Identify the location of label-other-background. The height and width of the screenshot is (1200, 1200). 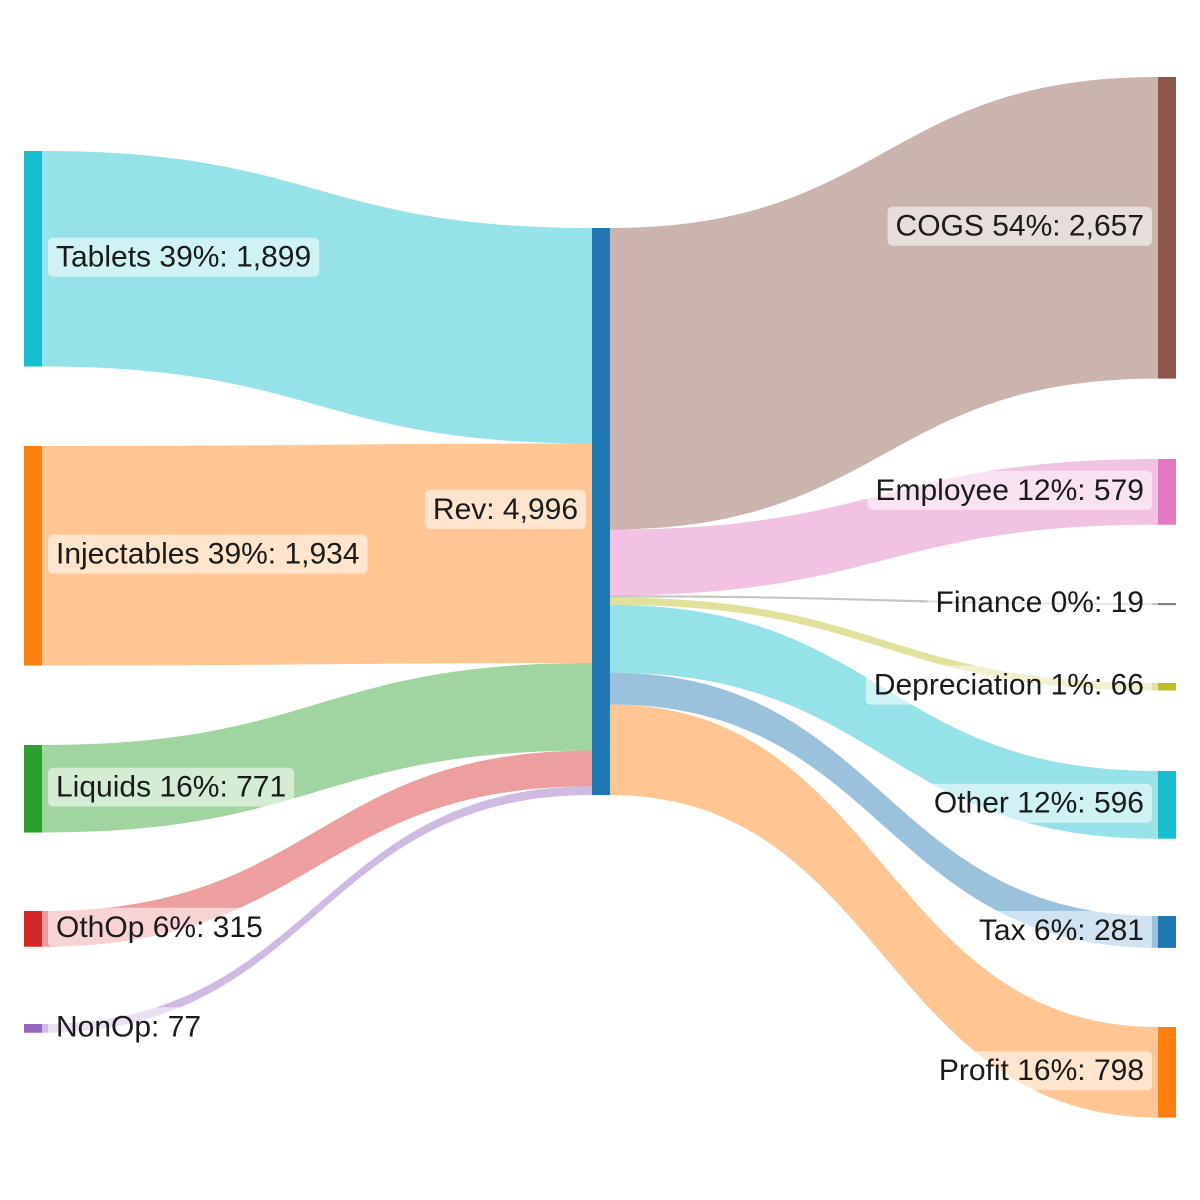
(1038, 803).